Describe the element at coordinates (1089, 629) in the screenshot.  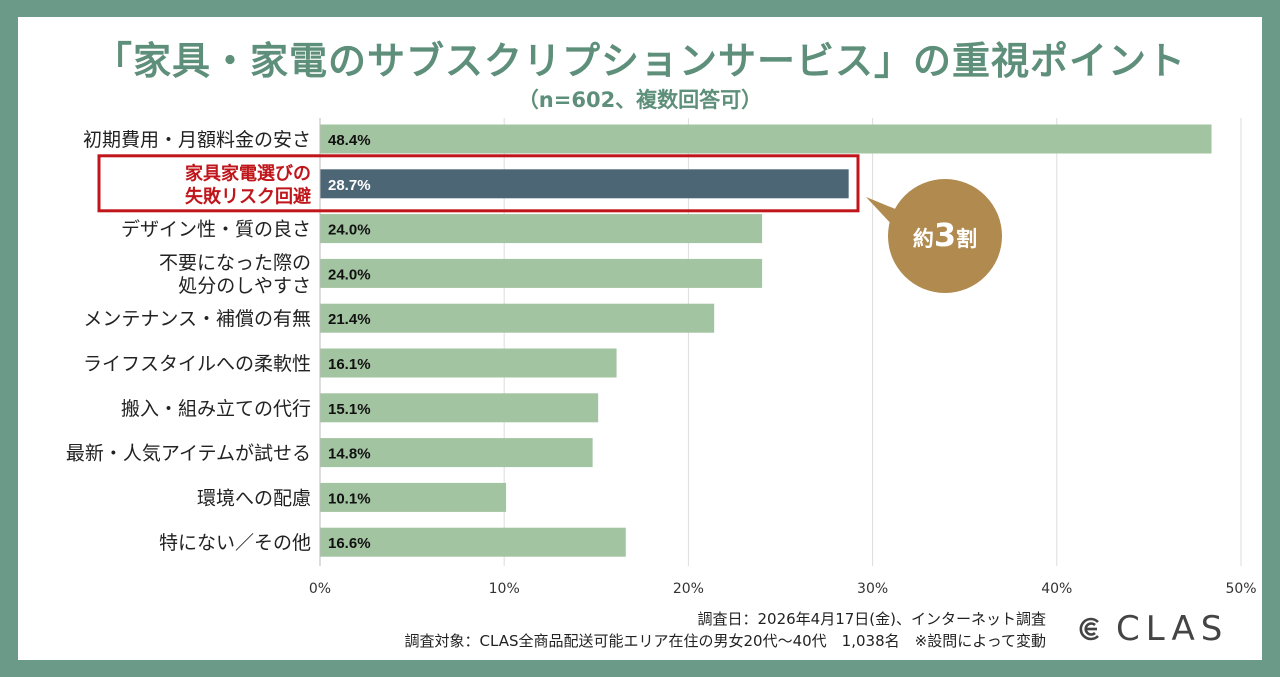
I see `clas-logo-icon` at that location.